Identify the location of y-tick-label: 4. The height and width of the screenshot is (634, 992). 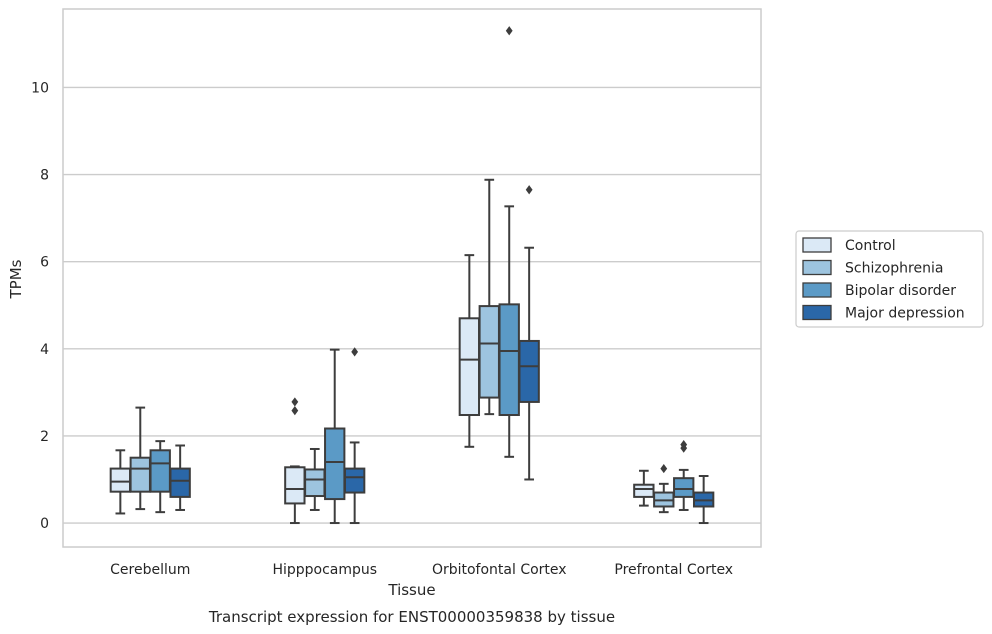
(44, 350).